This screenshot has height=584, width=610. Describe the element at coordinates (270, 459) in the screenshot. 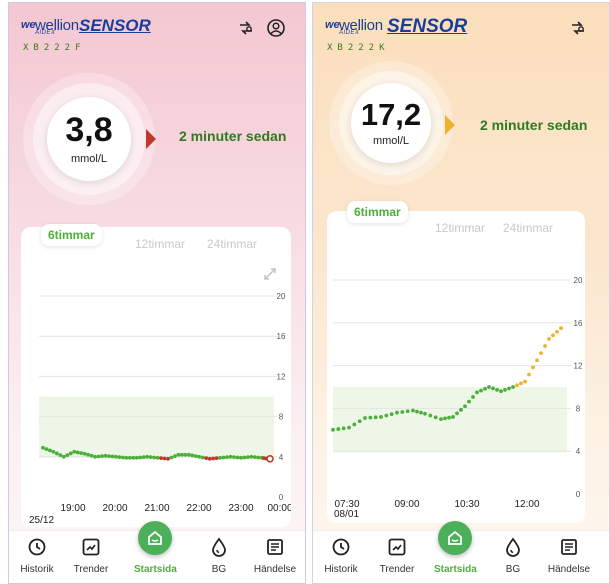

I see `latest-reading-marker` at that location.